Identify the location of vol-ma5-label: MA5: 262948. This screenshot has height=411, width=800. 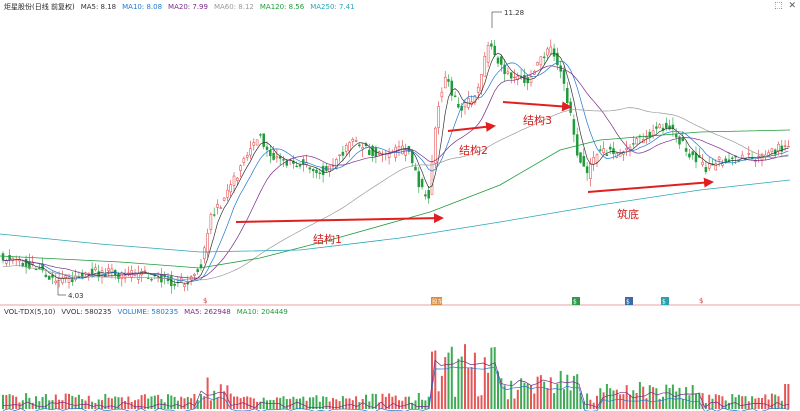
(207, 311).